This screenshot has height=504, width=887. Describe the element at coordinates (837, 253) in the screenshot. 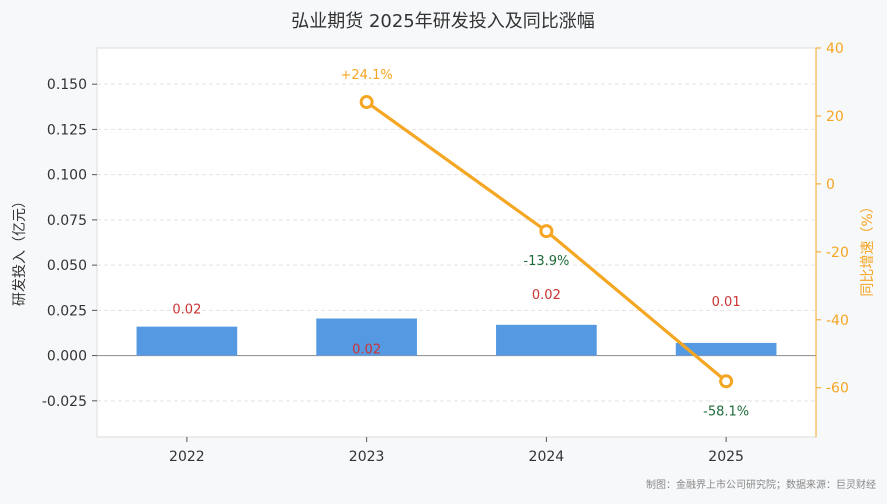

I see `y-right-tick-label-2: -20` at that location.